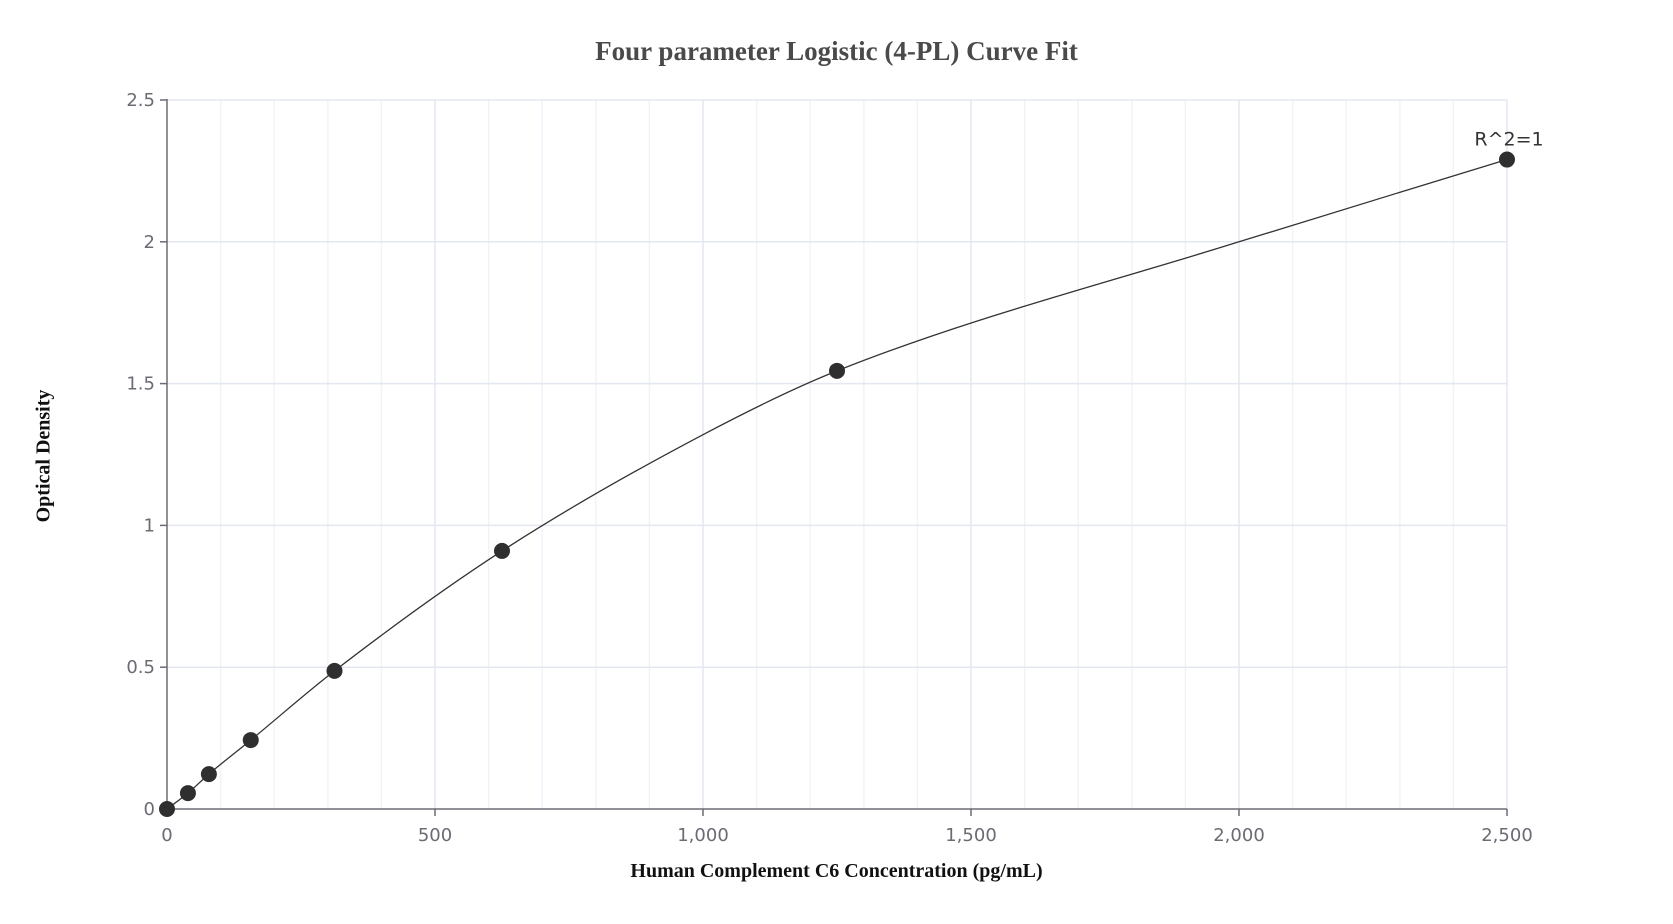 The image size is (1673, 924). I want to click on y-tick-label: 2, so click(149, 242).